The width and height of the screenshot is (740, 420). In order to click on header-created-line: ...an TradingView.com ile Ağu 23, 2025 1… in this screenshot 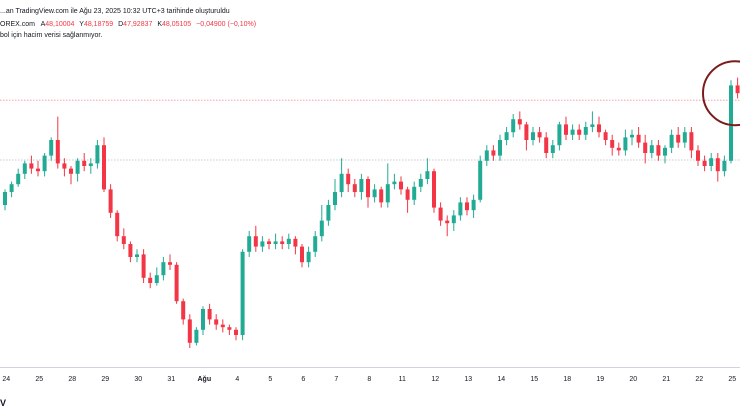, I will do `click(115, 11)`.